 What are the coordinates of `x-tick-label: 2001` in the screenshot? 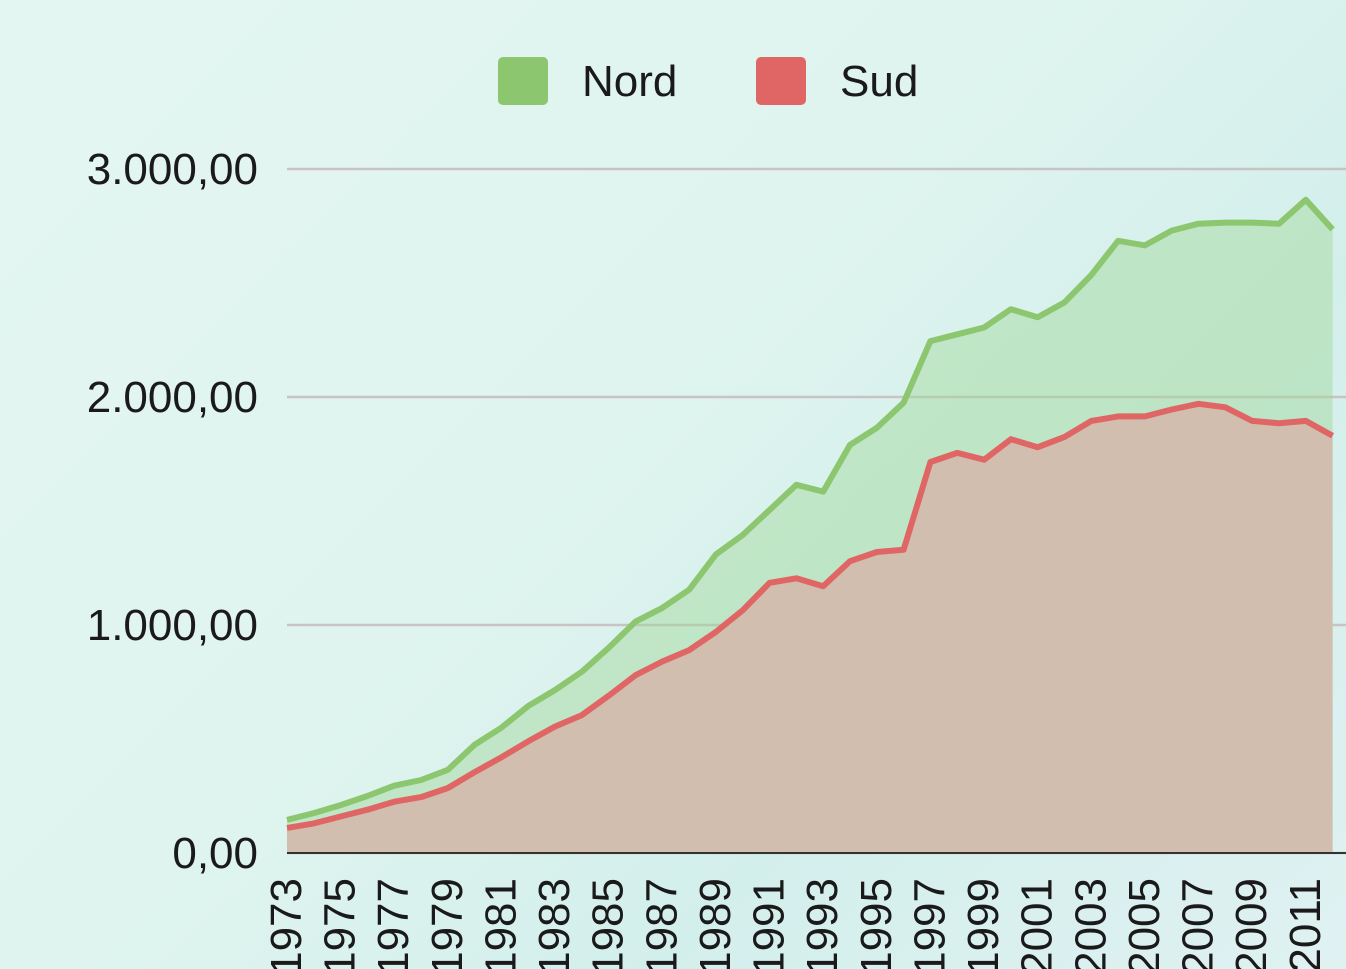 It's located at (1037, 923).